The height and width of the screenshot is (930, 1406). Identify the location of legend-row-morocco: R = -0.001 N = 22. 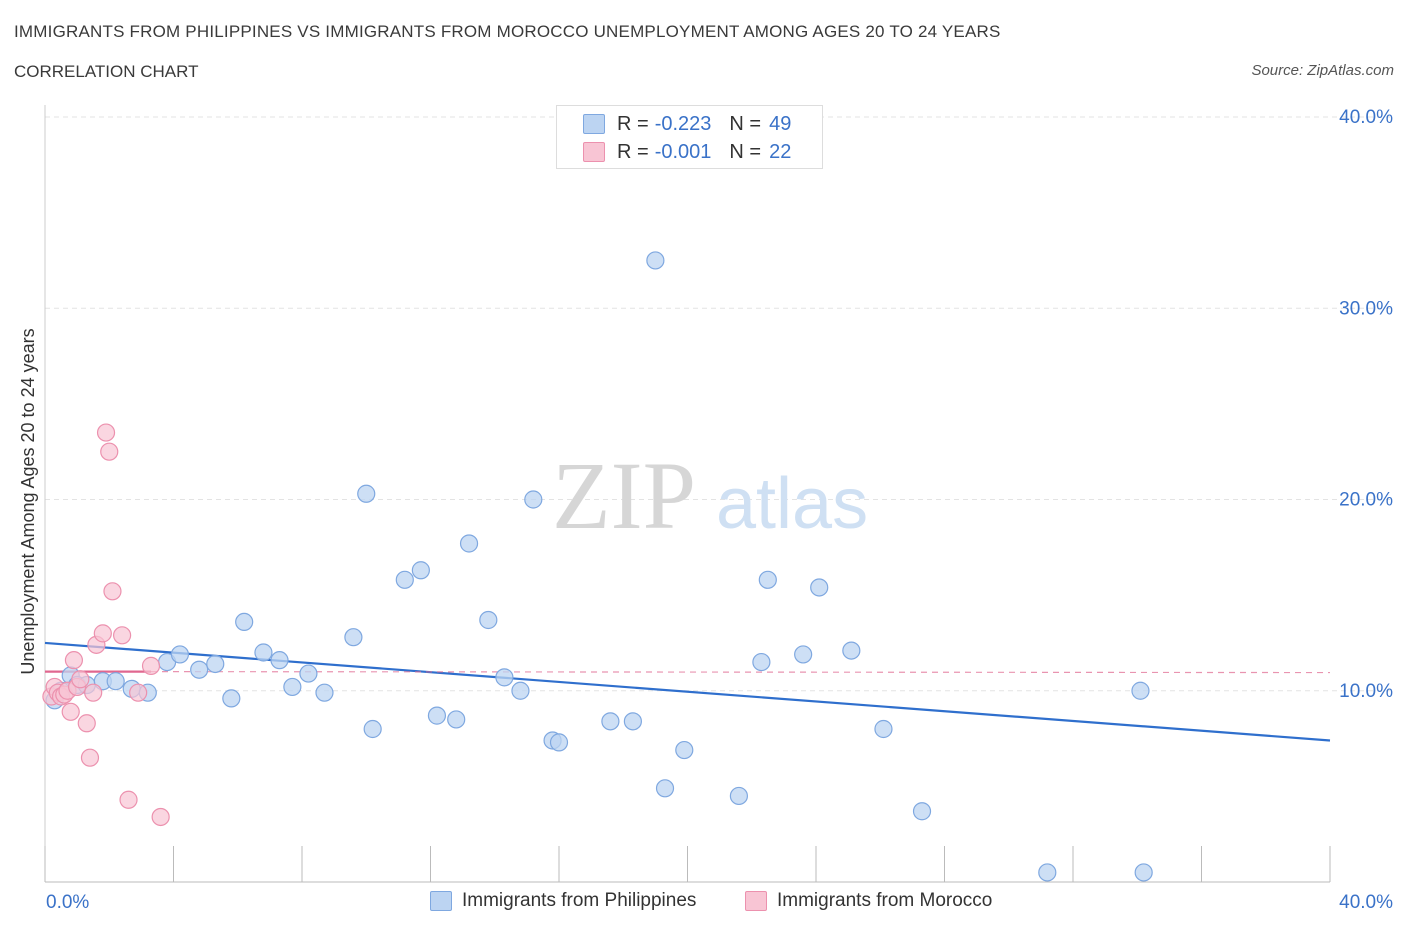
(687, 152).